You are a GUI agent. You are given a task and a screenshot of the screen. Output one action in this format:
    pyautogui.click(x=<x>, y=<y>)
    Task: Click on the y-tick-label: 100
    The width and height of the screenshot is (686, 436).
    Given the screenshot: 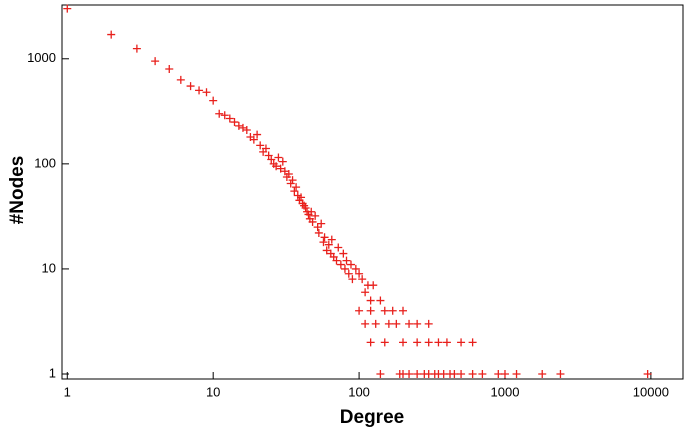 What is the action you would take?
    pyautogui.click(x=45, y=162)
    